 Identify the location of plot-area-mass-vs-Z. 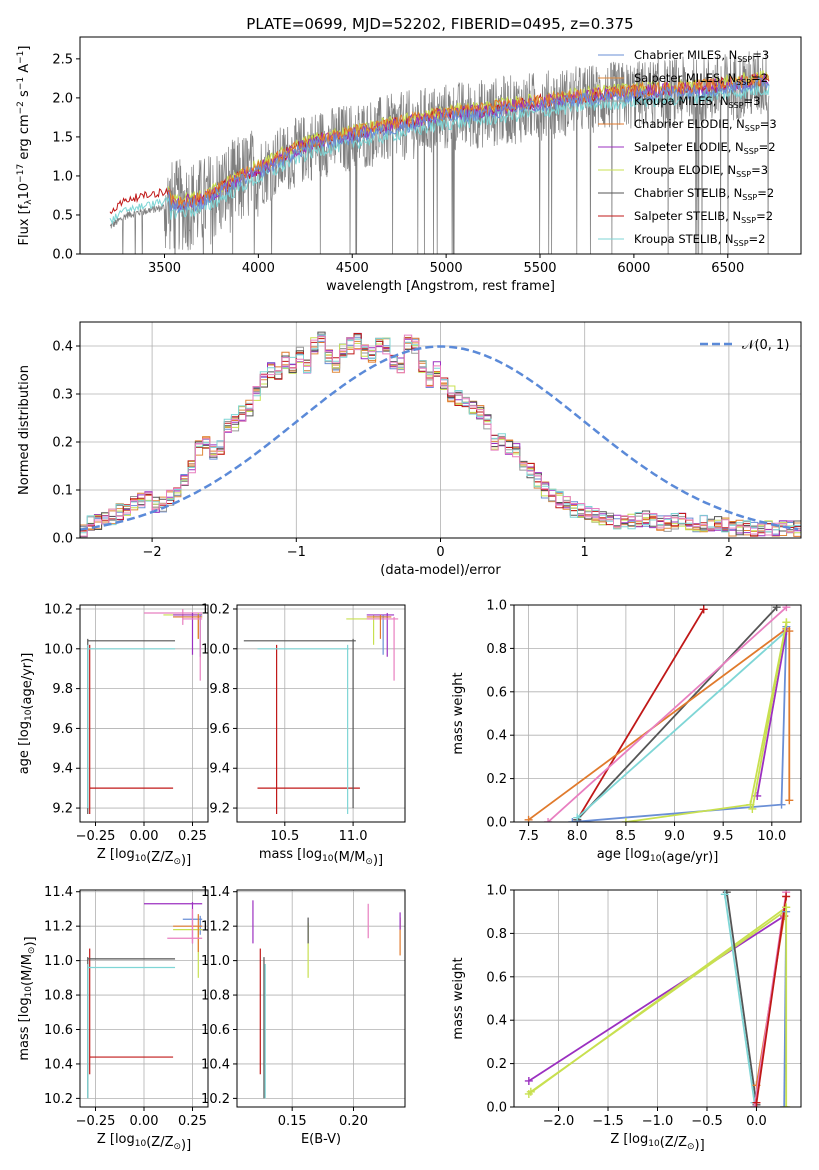
(145, 1000).